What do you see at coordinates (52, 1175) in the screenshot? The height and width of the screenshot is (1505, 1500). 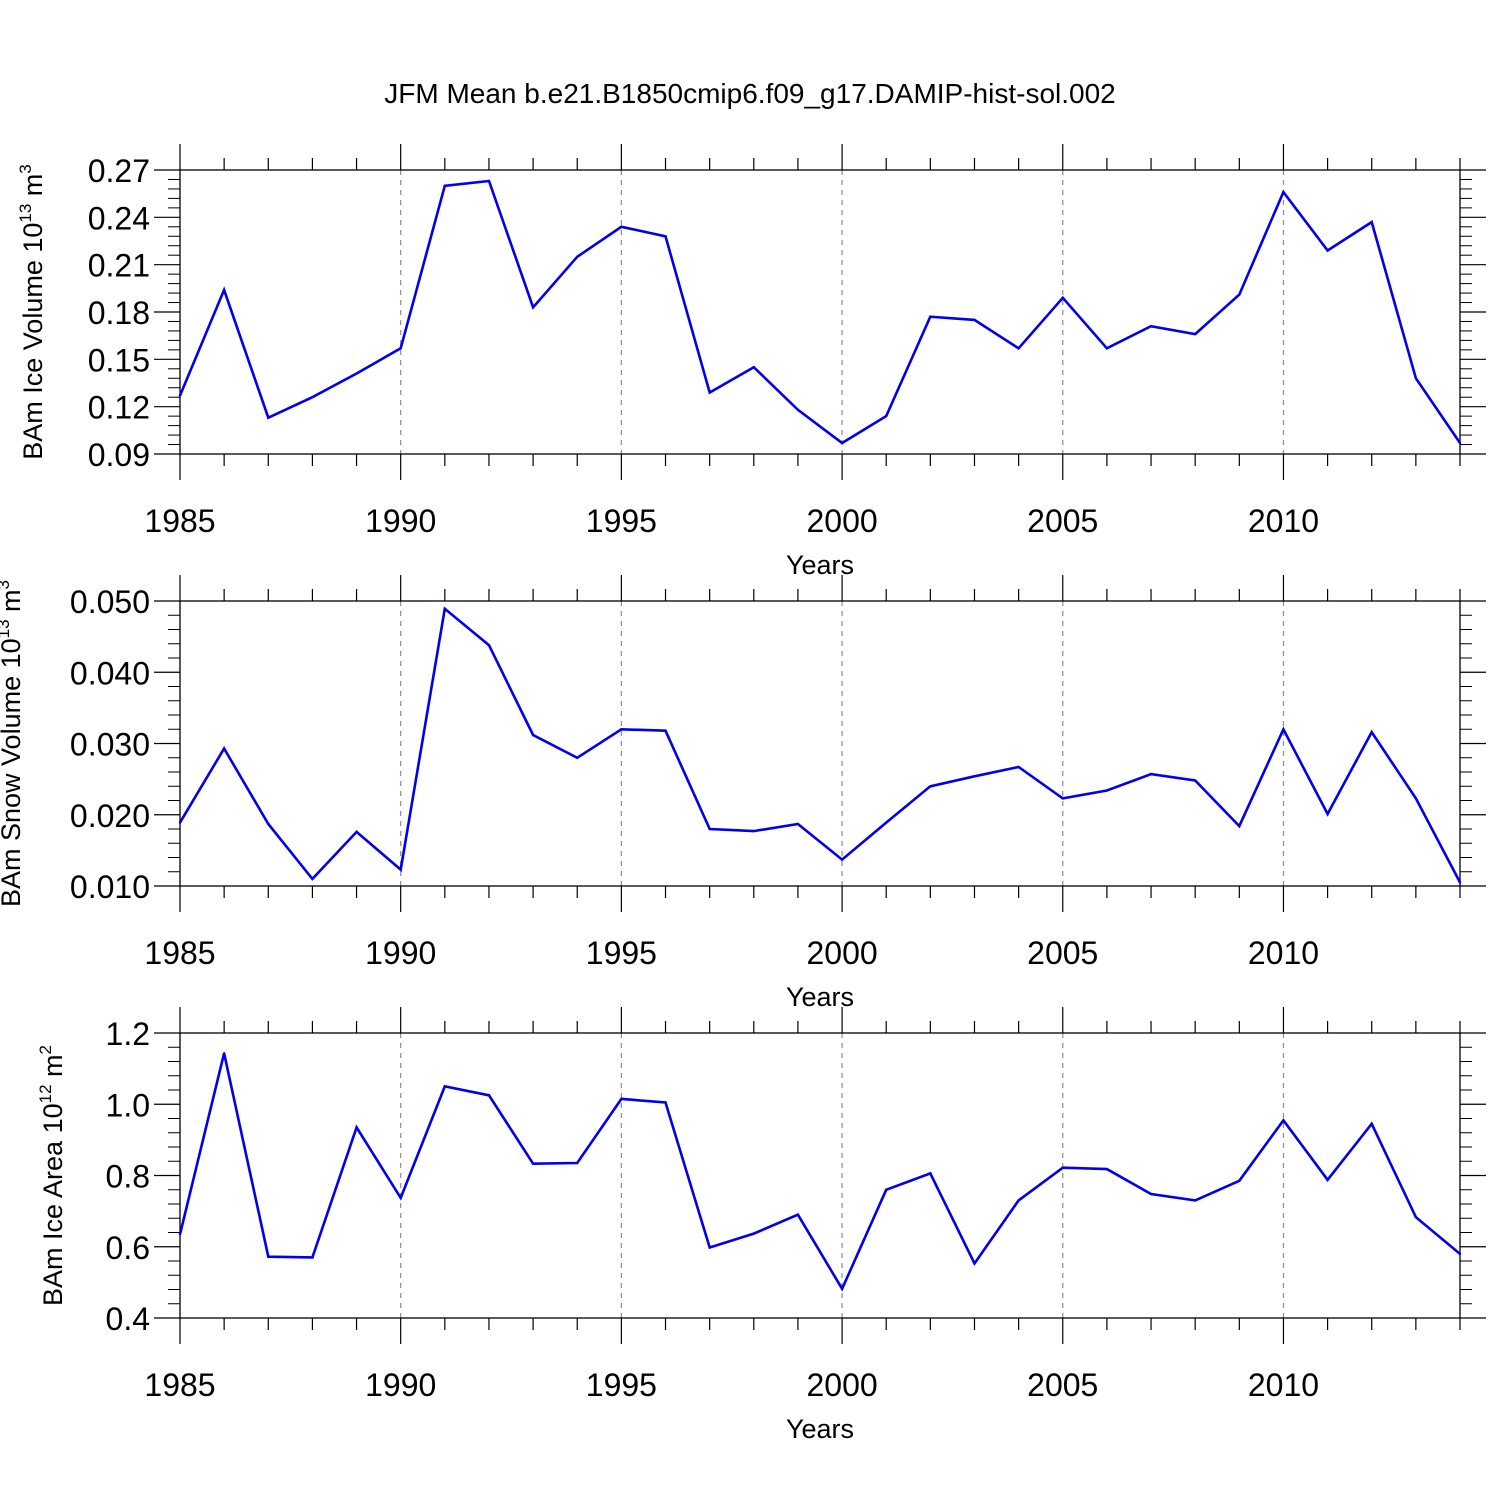 I see `y-axis-label: BAm Ice Area 1012 m2` at bounding box center [52, 1175].